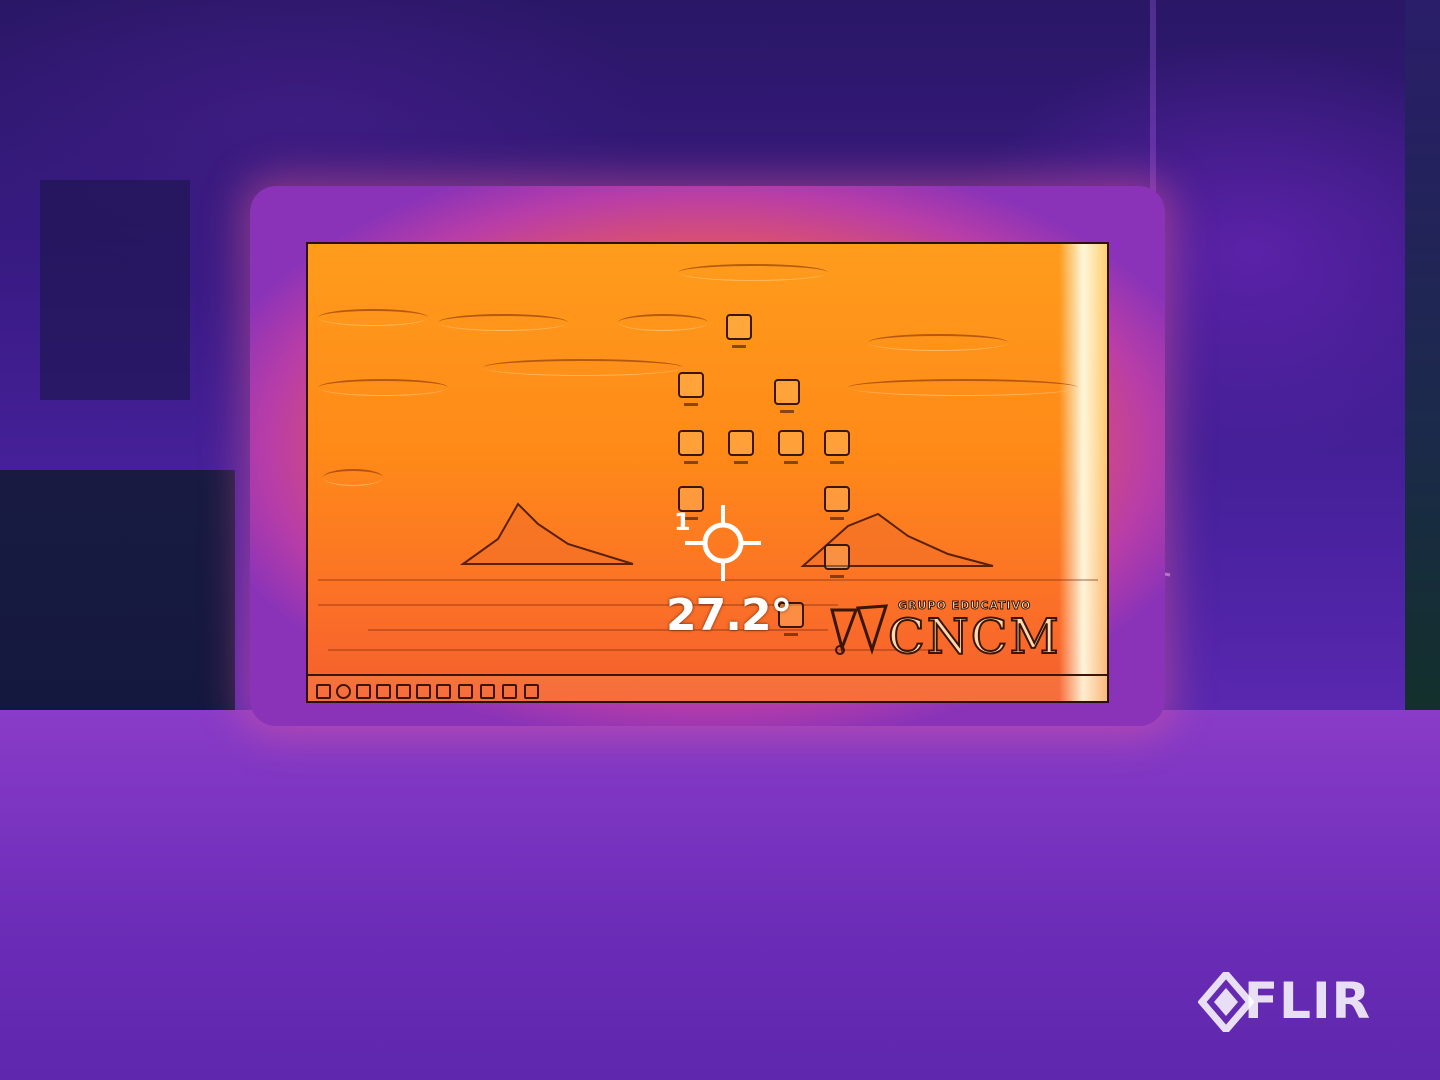 The height and width of the screenshot is (1080, 1440). Describe the element at coordinates (115, 290) in the screenshot. I see `background-object` at that location.